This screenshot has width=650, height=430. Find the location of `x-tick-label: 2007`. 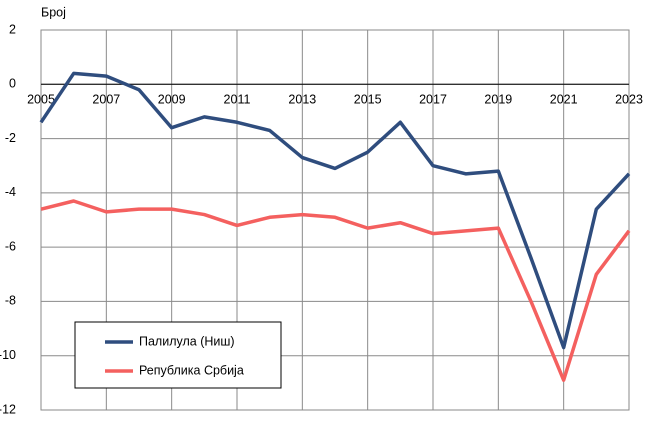

x-tick-label: 2007 is located at coordinates (106, 100).